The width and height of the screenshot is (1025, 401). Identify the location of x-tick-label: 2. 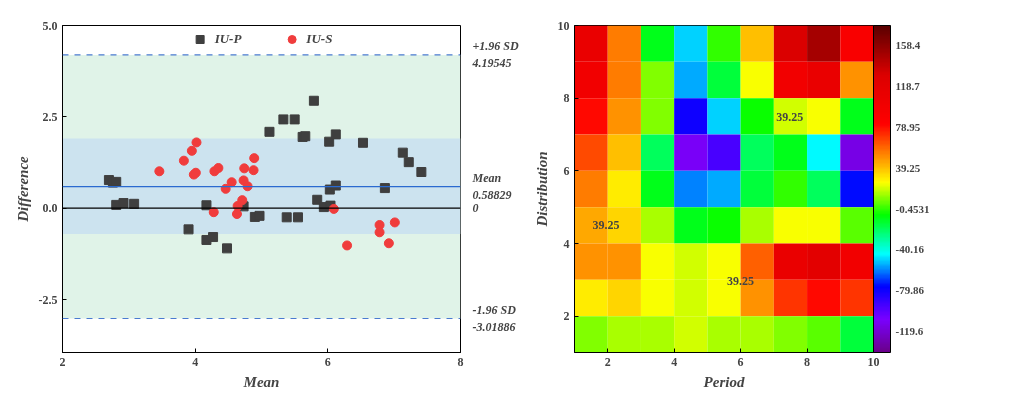
(607, 361).